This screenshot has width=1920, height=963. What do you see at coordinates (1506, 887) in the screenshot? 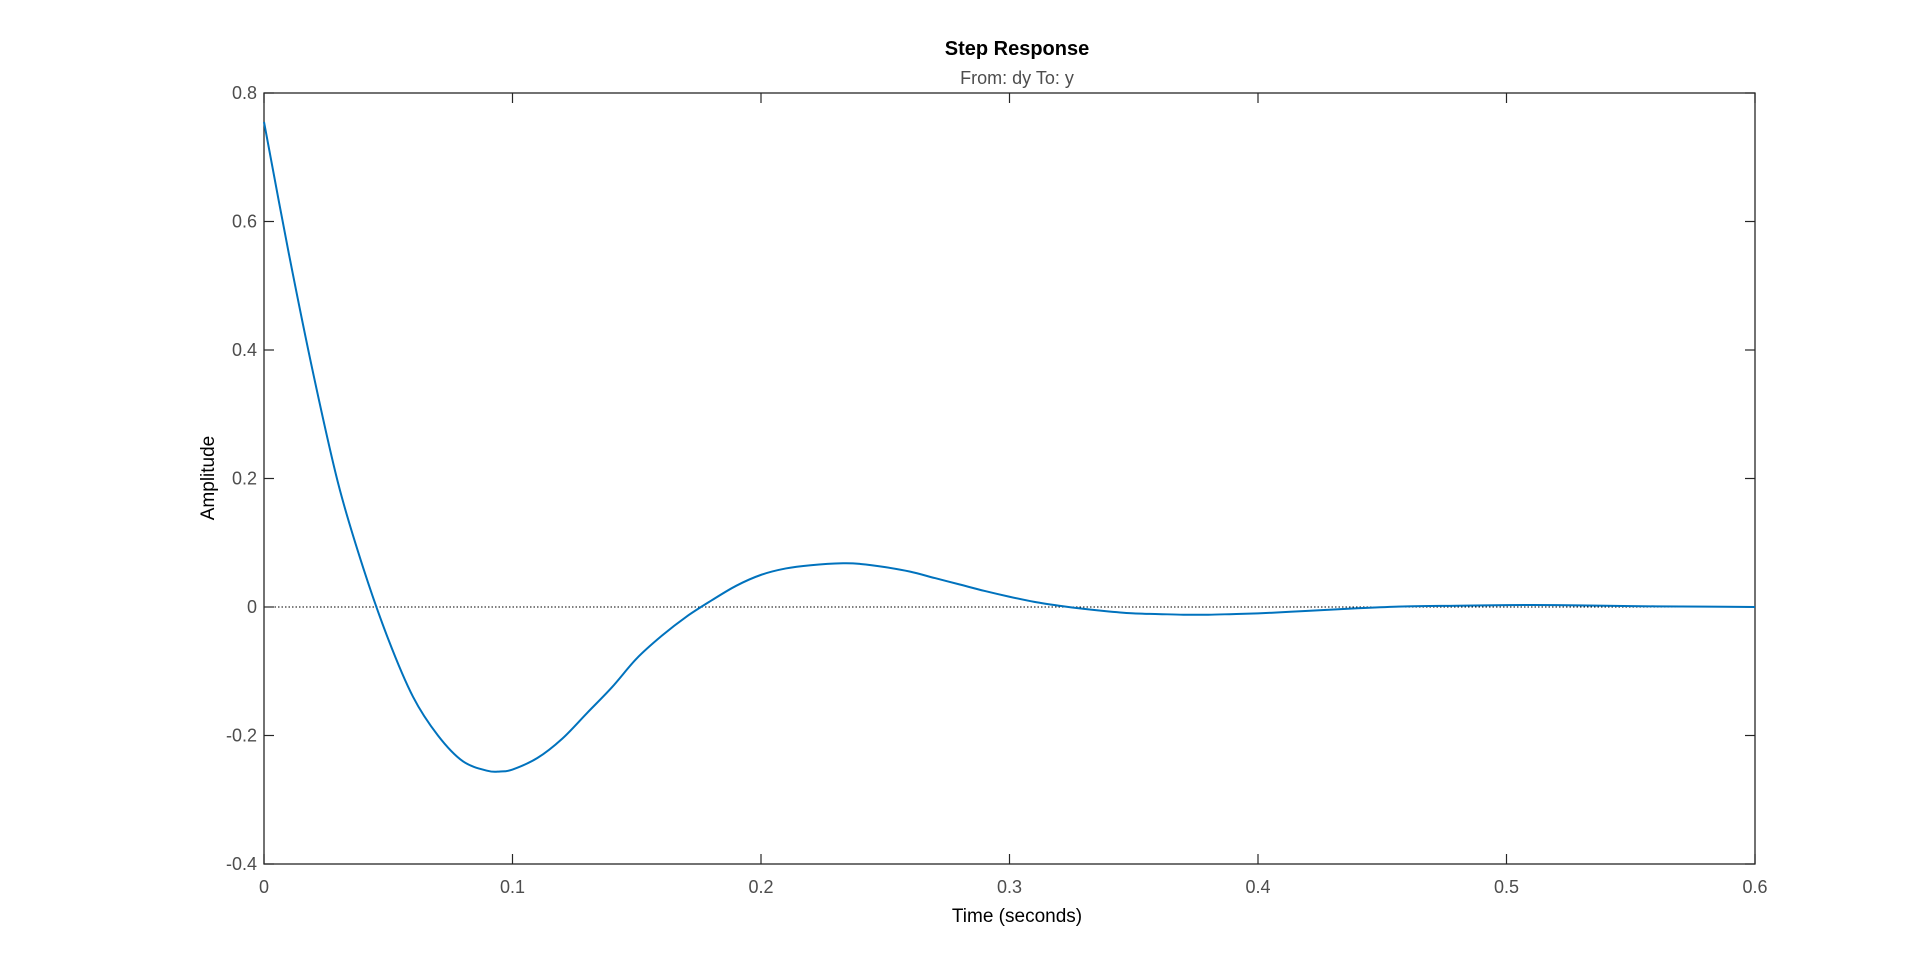
I see `x-tick-label: 0.5` at bounding box center [1506, 887].